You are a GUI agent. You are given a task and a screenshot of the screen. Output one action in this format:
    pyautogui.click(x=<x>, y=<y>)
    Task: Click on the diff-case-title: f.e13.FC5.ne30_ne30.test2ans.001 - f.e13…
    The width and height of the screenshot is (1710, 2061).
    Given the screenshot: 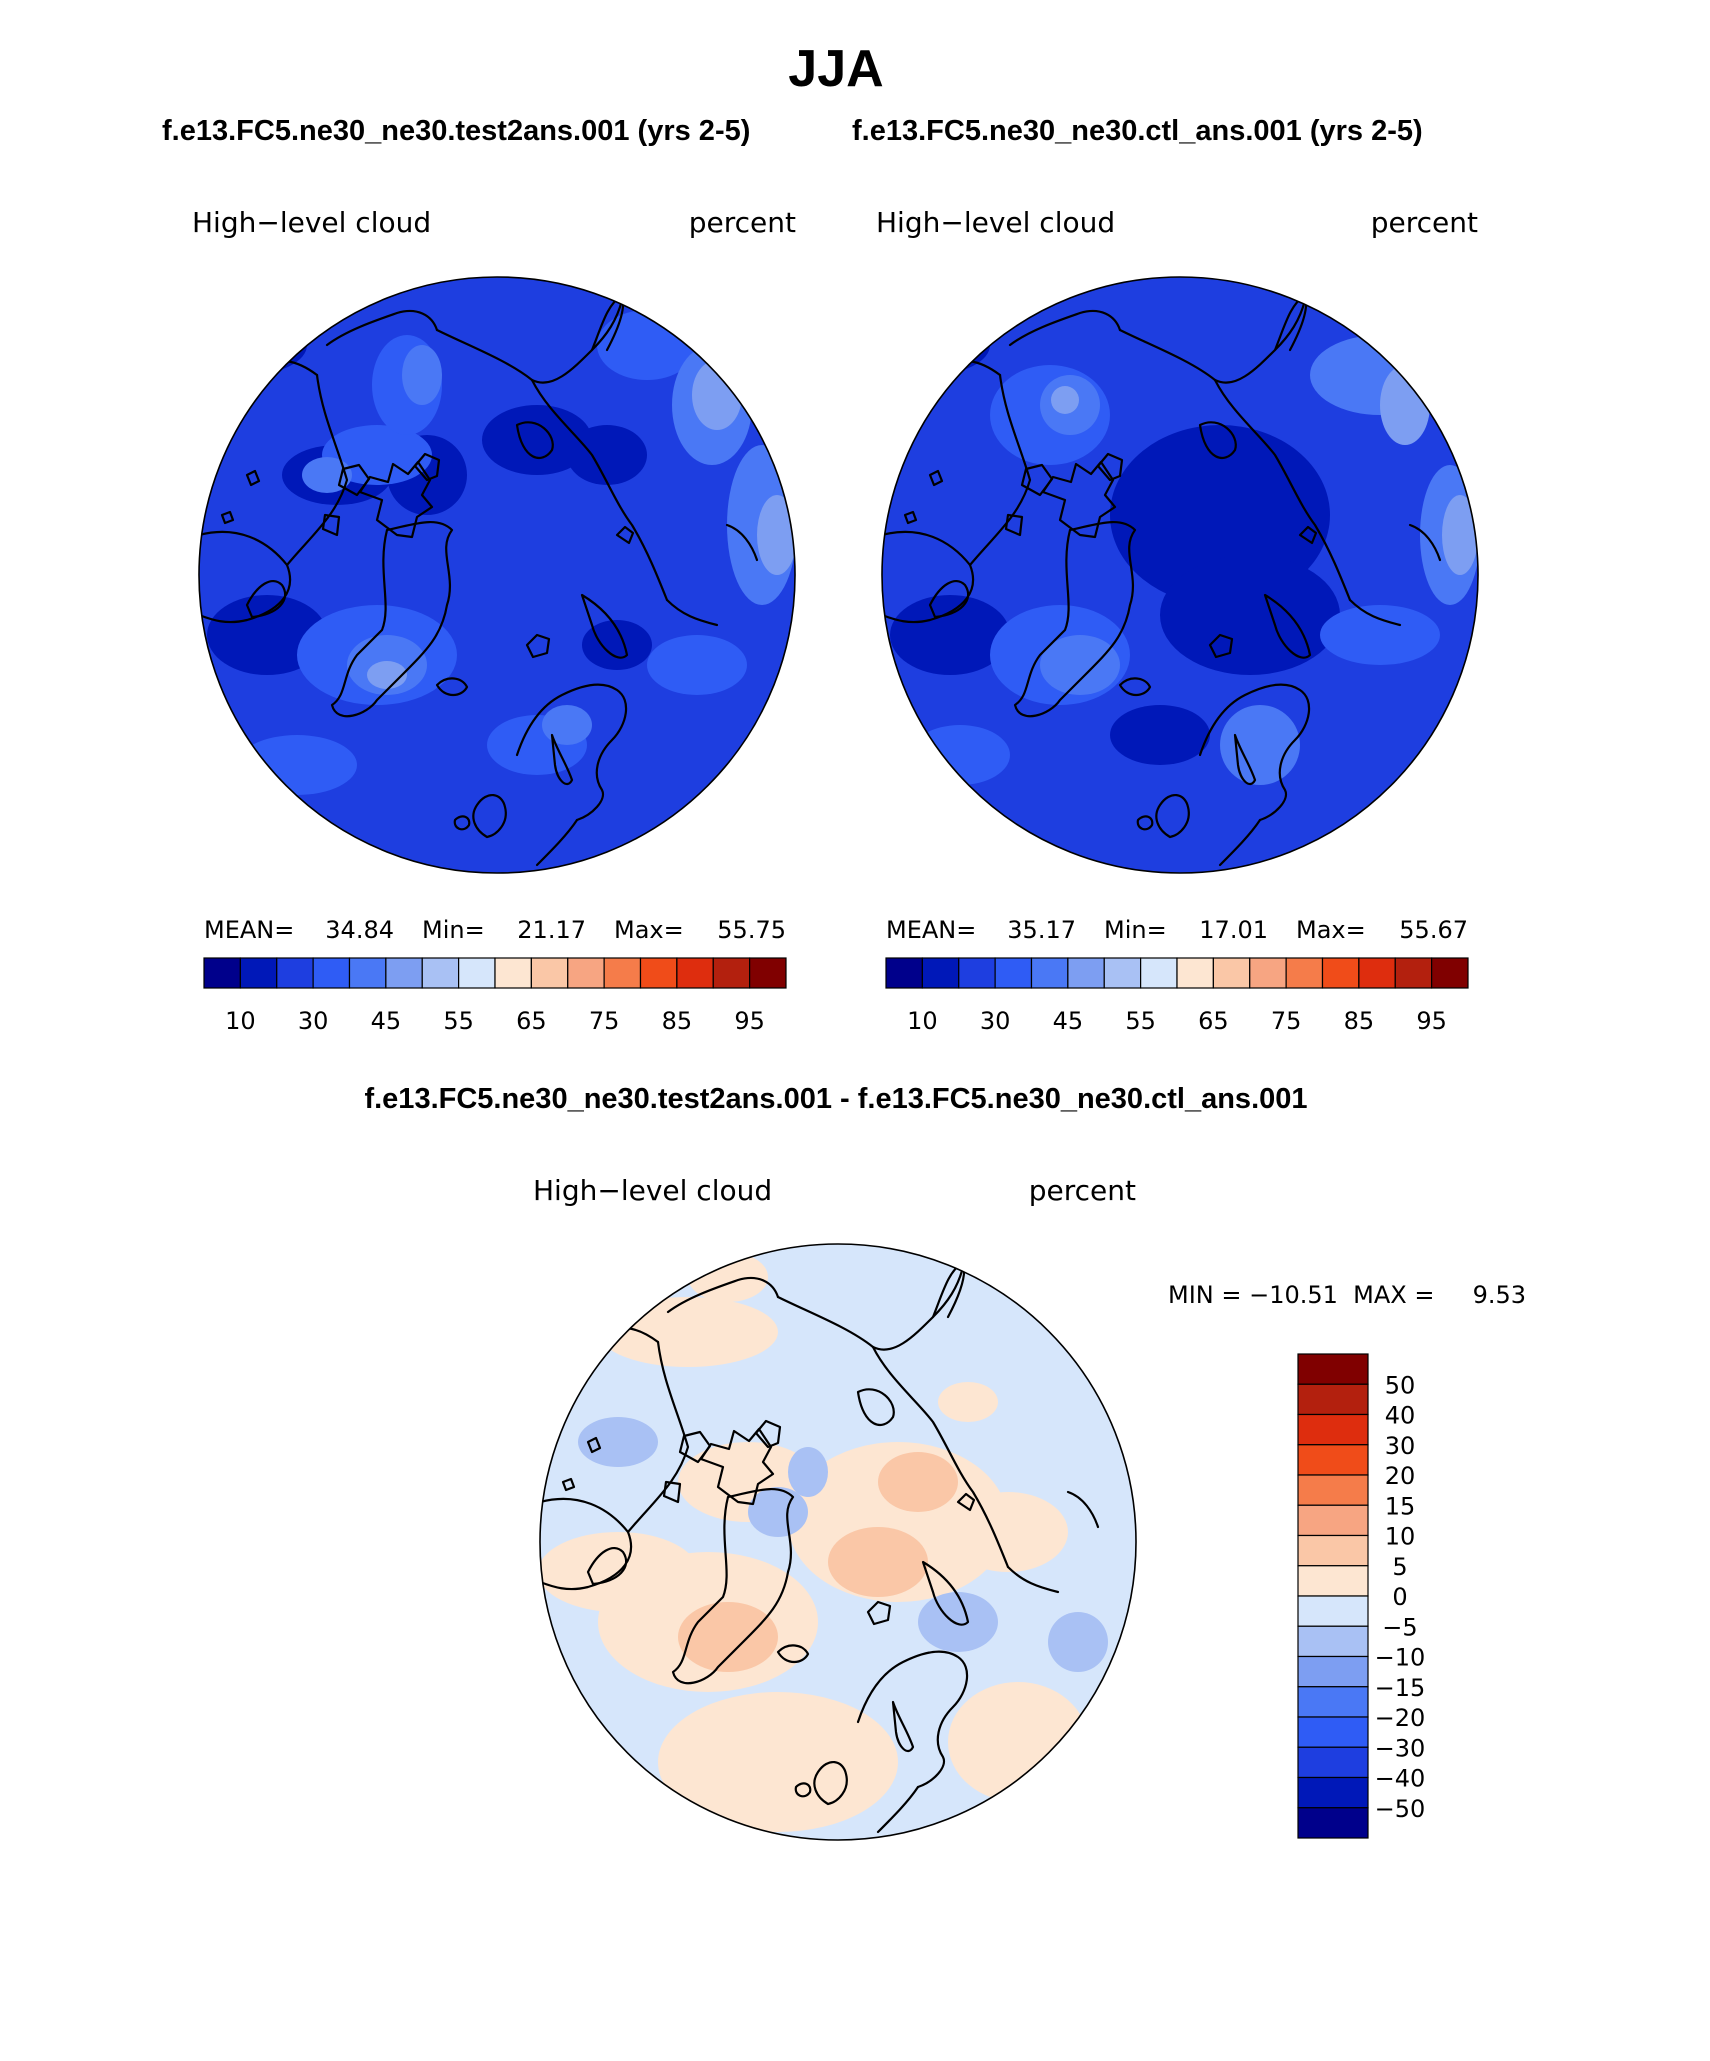 What is the action you would take?
    pyautogui.click(x=835, y=1099)
    